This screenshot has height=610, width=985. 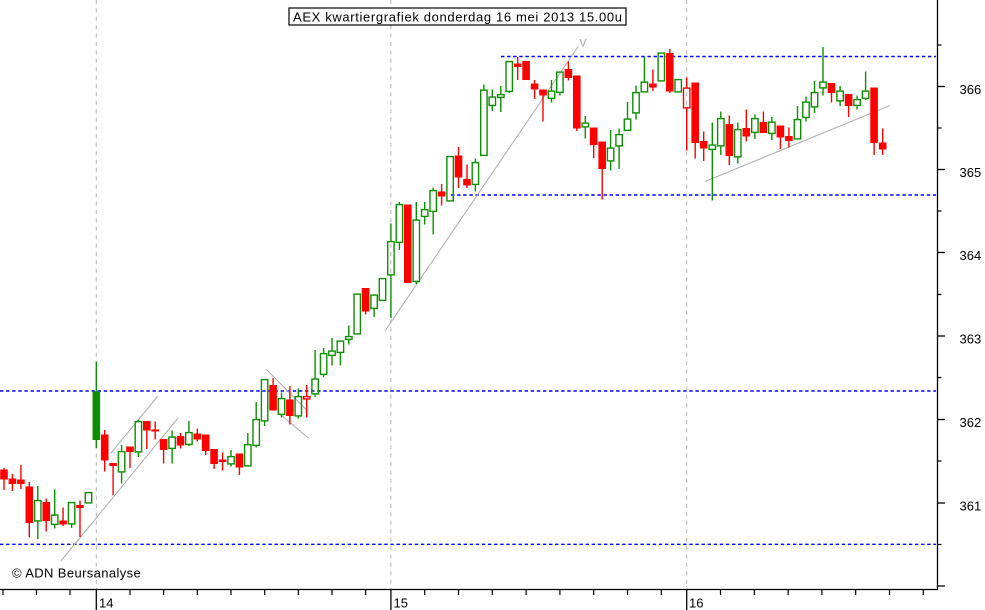 What do you see at coordinates (971, 422) in the screenshot?
I see `svg-text: 362` at bounding box center [971, 422].